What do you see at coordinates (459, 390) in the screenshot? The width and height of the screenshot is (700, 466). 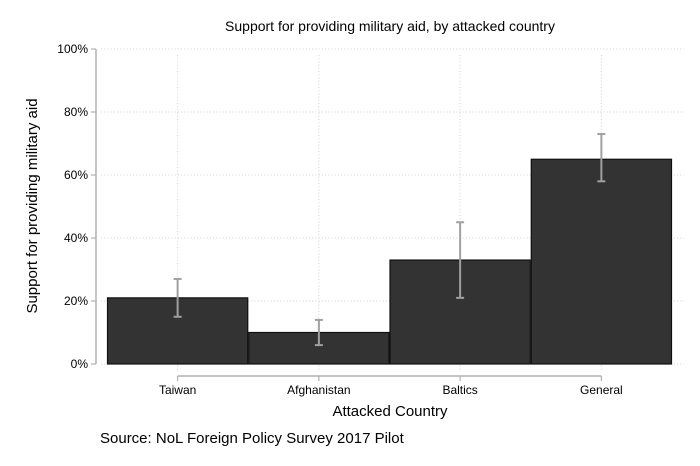 I see `x-tick-label: Baltics` at bounding box center [459, 390].